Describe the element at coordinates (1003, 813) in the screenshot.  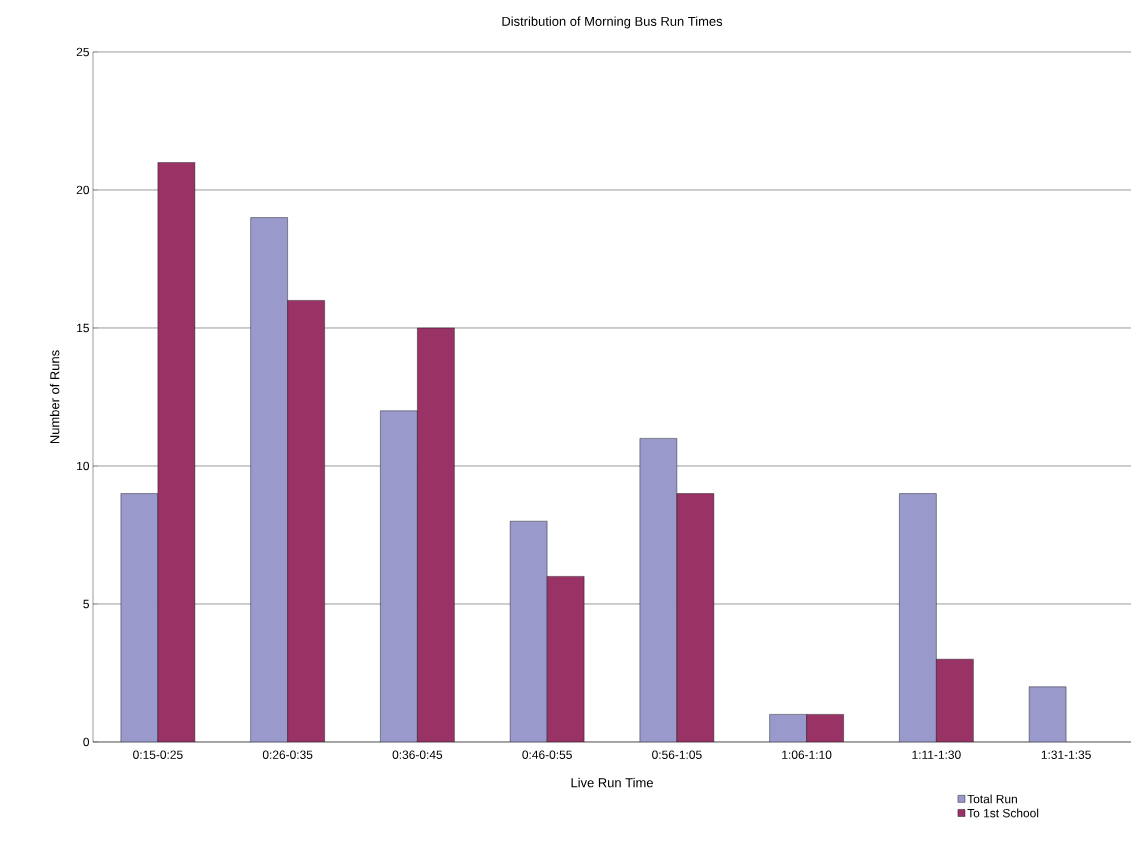
I see `legend-label: To 1st School` at that location.